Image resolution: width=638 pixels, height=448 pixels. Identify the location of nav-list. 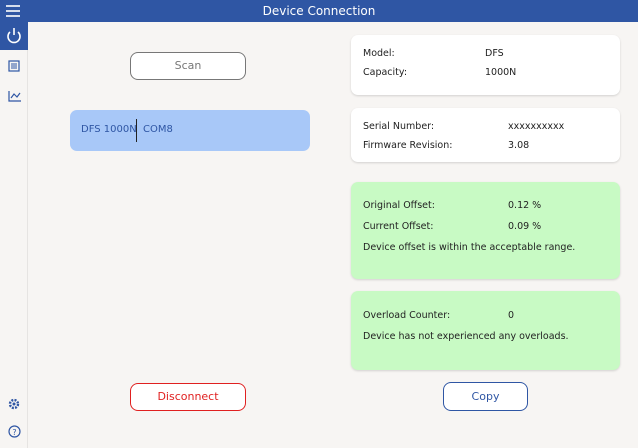
(14, 66).